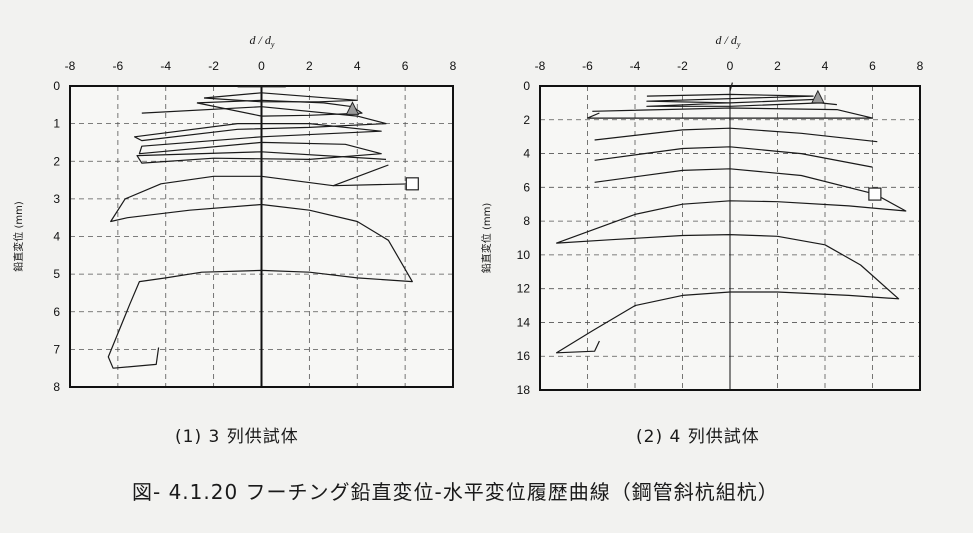  What do you see at coordinates (524, 255) in the screenshot?
I see `y-tick-label: 10` at bounding box center [524, 255].